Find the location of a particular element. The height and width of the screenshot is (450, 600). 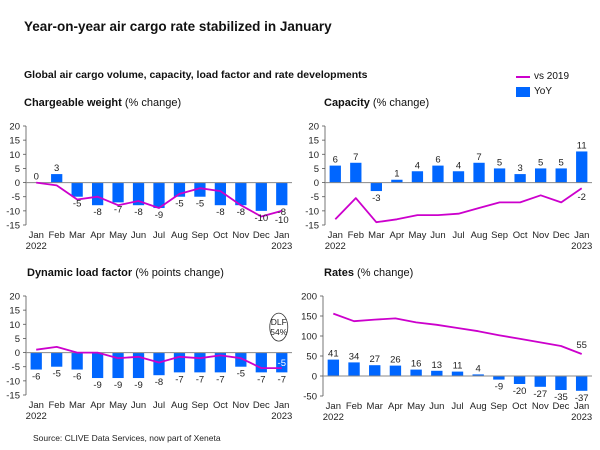

x-tick-label: Apr is located at coordinates (97, 405).